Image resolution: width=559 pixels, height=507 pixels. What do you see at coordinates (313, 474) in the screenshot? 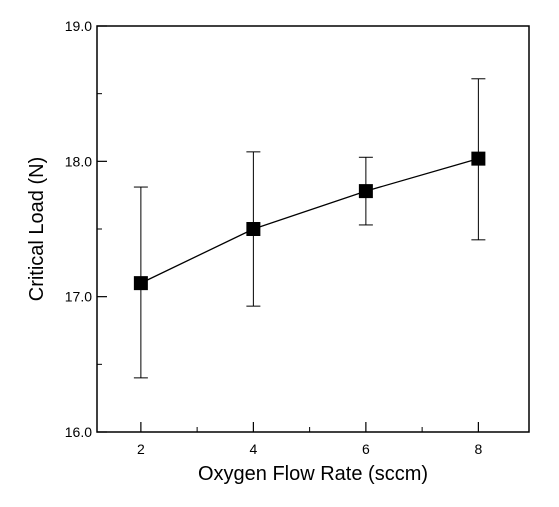
I see `x-axis-title: Oxygen Flow Rate (sccm)` at bounding box center [313, 474].